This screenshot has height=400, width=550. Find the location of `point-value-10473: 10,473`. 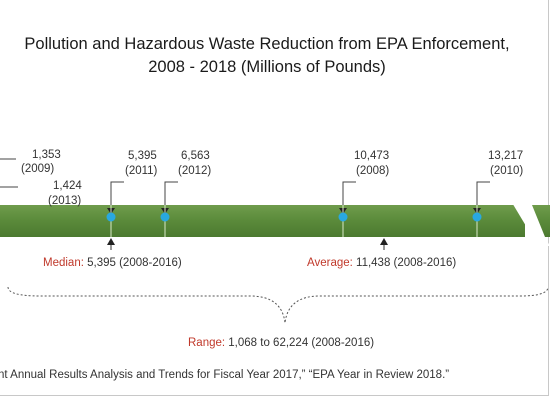

point-value-10473: 10,473 is located at coordinates (371, 156).